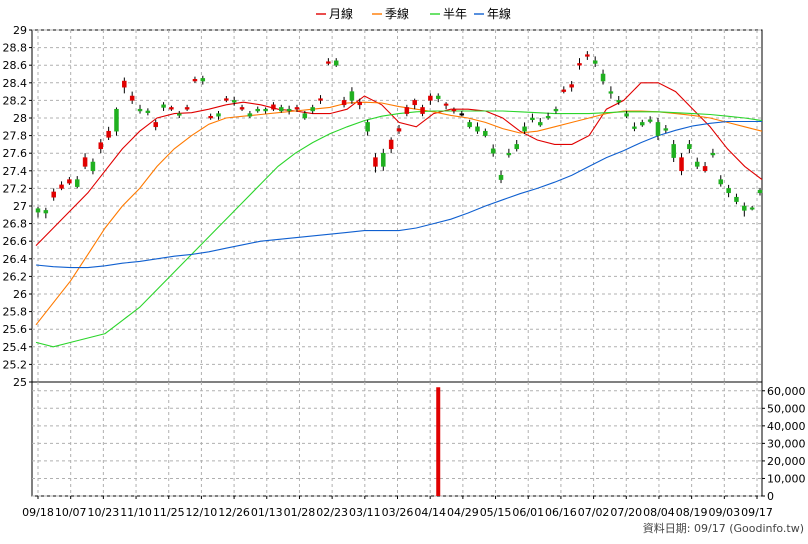 Image resolution: width=808 pixels, height=544 pixels. What do you see at coordinates (20, 382) in the screenshot?
I see `price-tick-label: 25` at bounding box center [20, 382].